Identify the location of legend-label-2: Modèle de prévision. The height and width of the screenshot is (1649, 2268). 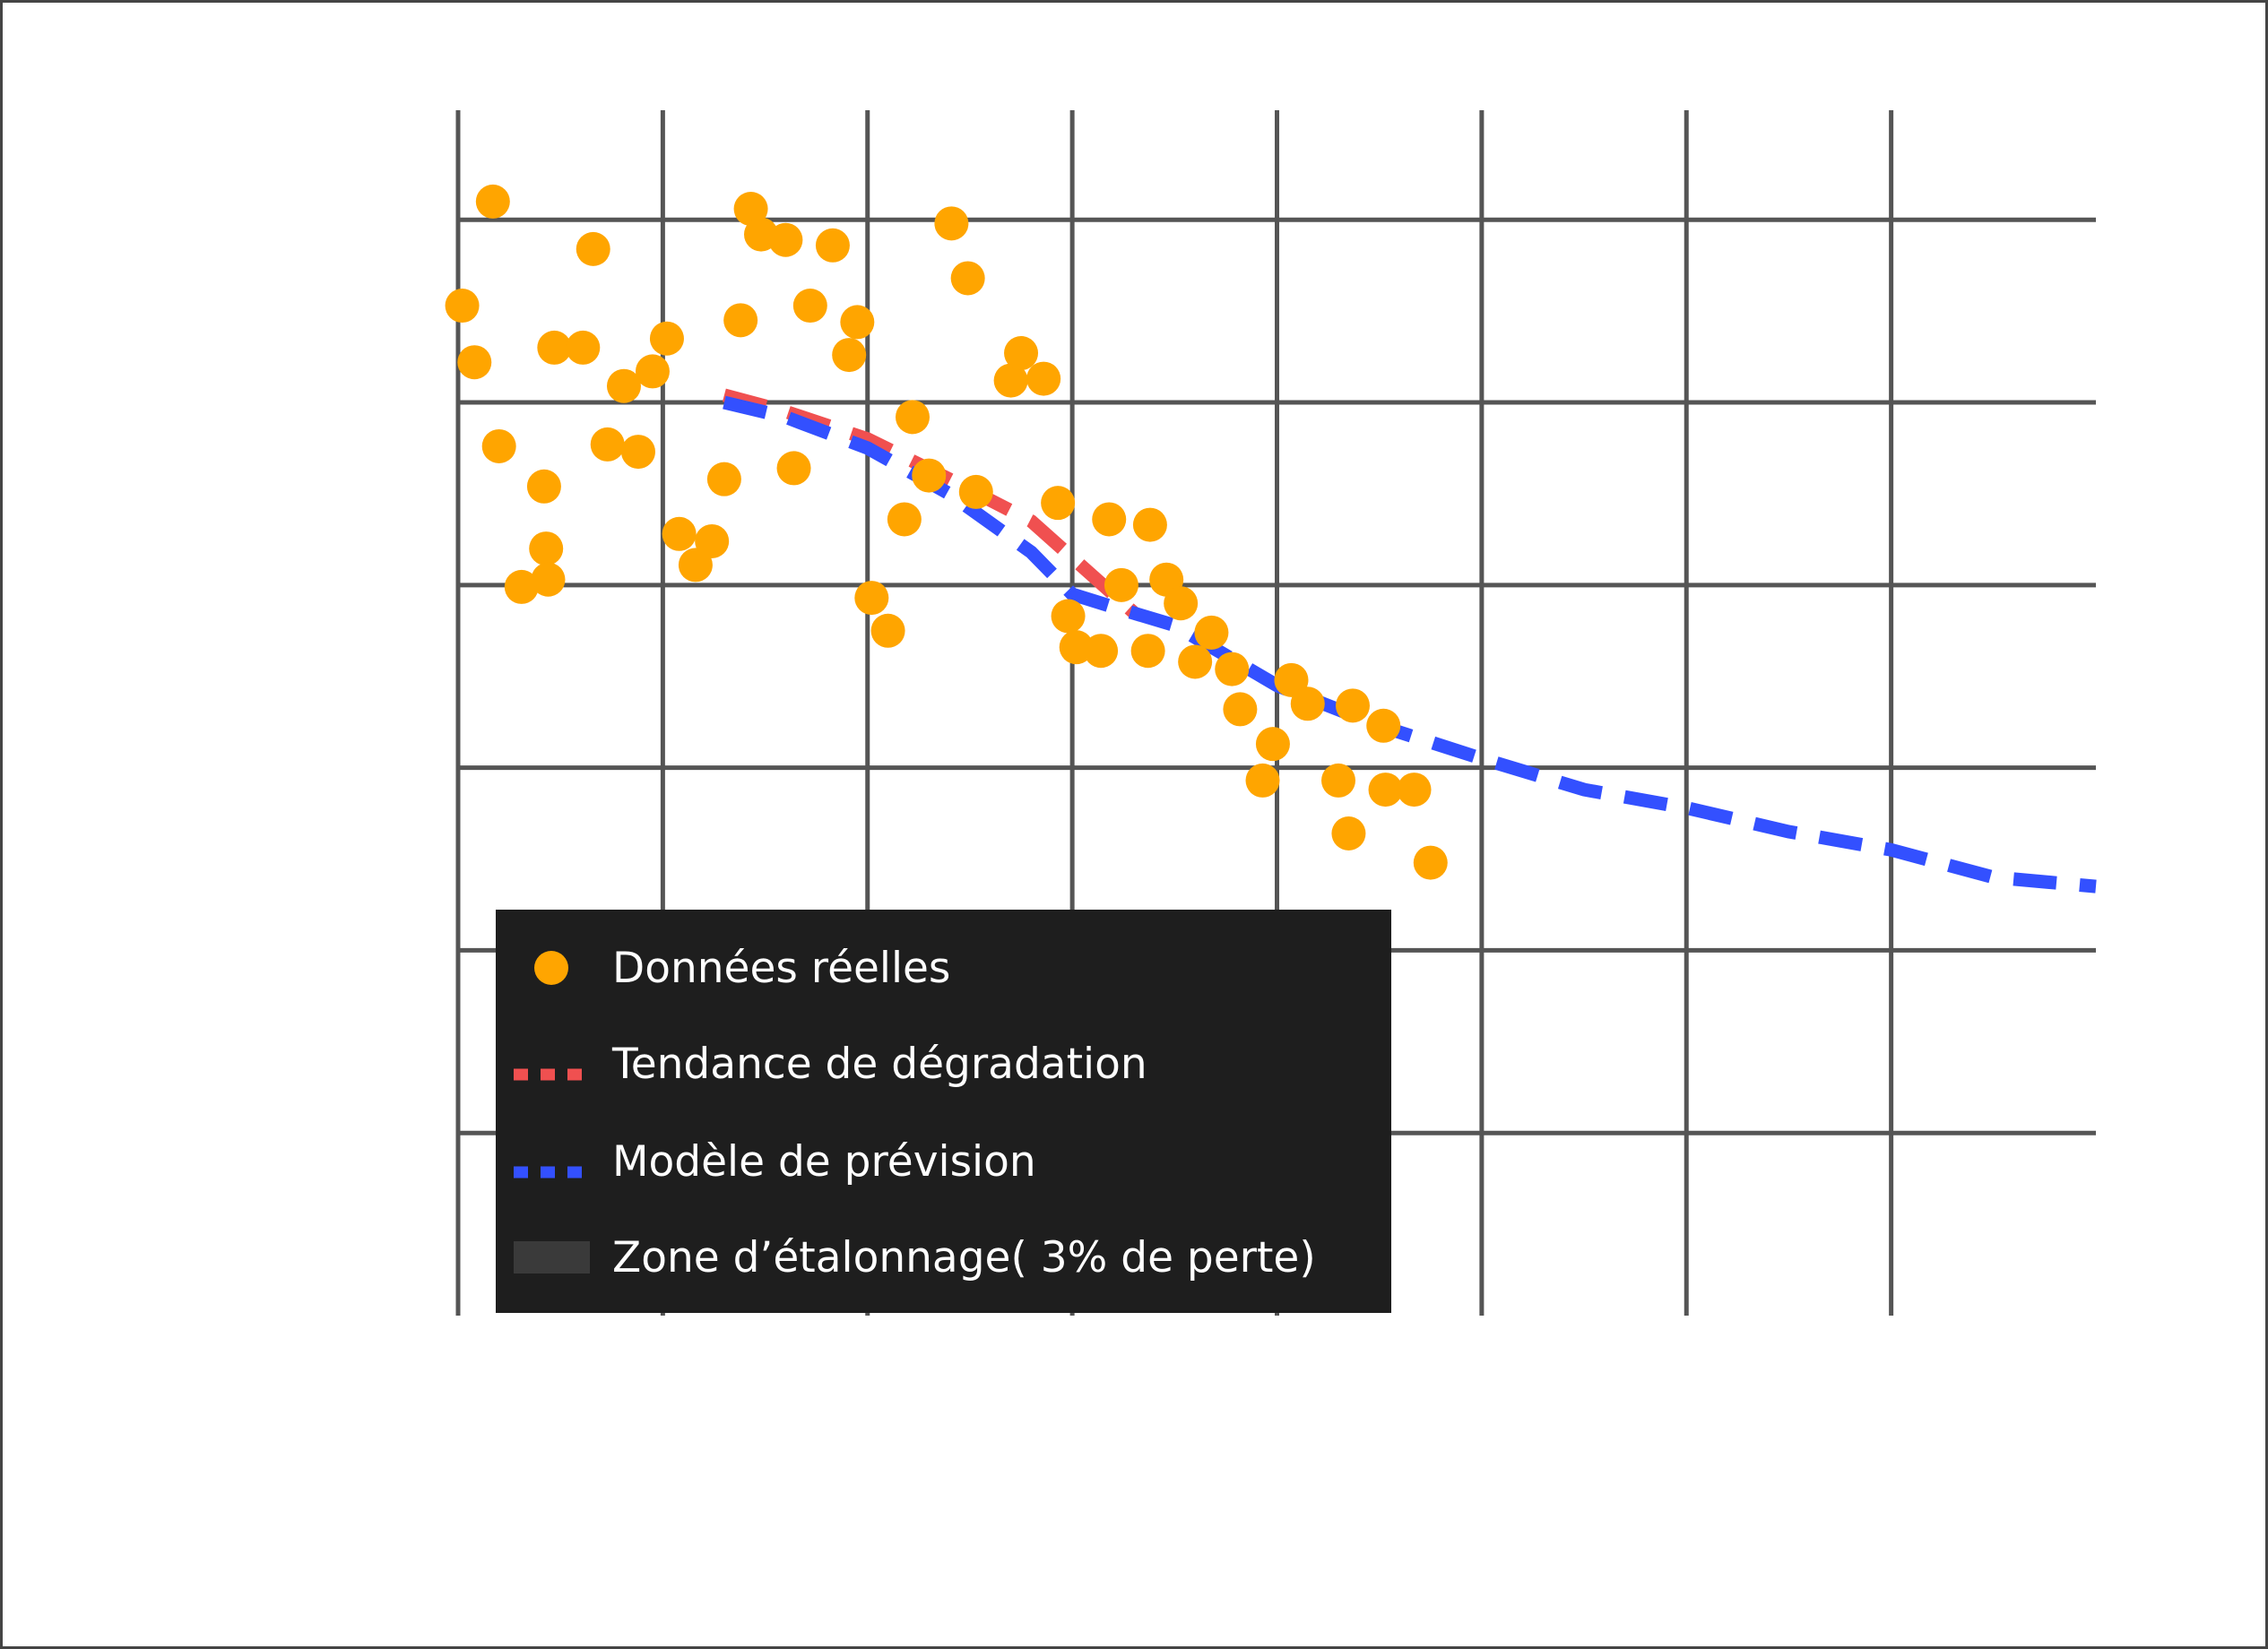
(824, 1162).